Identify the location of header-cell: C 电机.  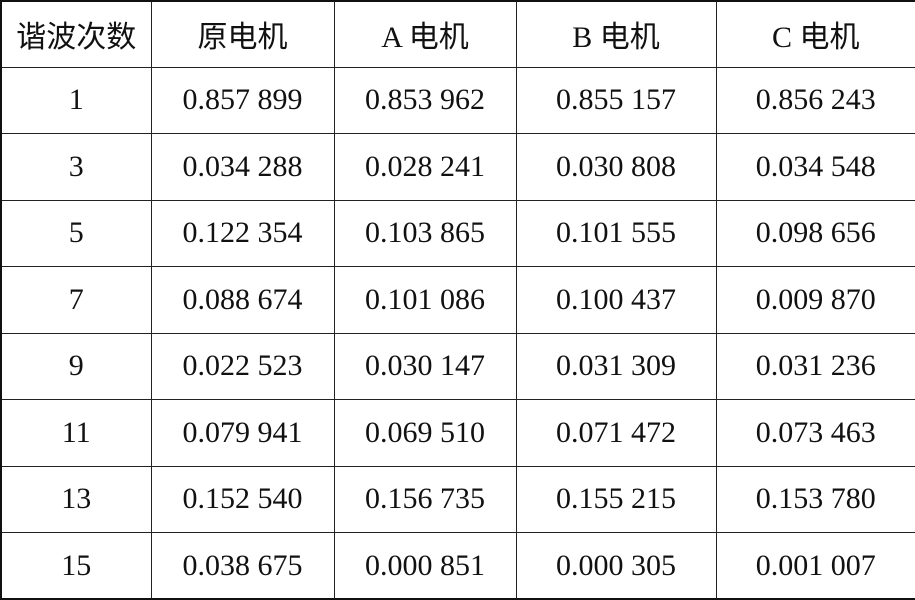
(815, 34).